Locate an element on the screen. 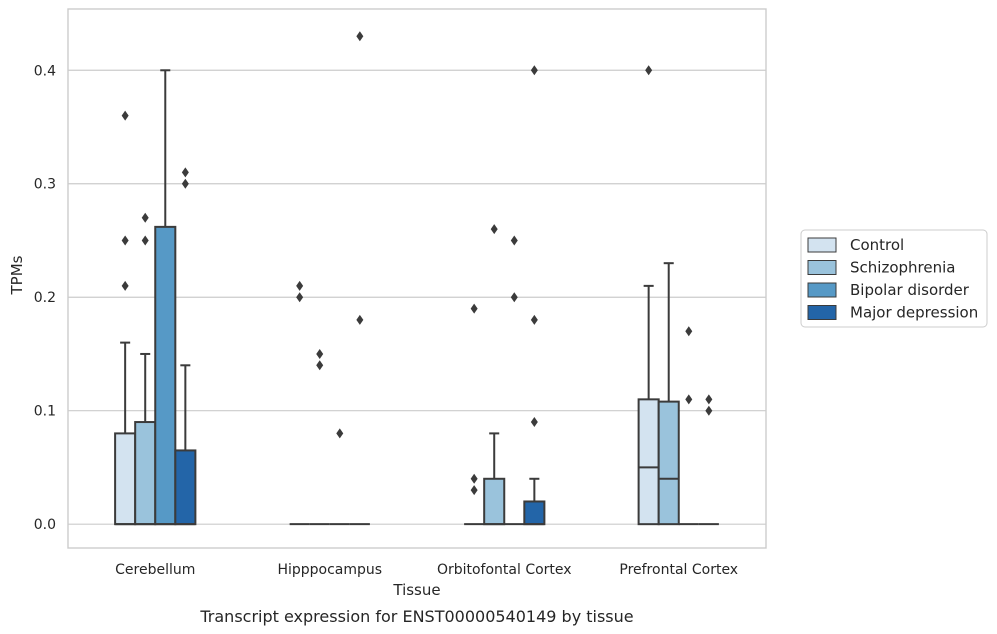 The height and width of the screenshot is (634, 997). y-tick-label: 0.2 is located at coordinates (45, 298).